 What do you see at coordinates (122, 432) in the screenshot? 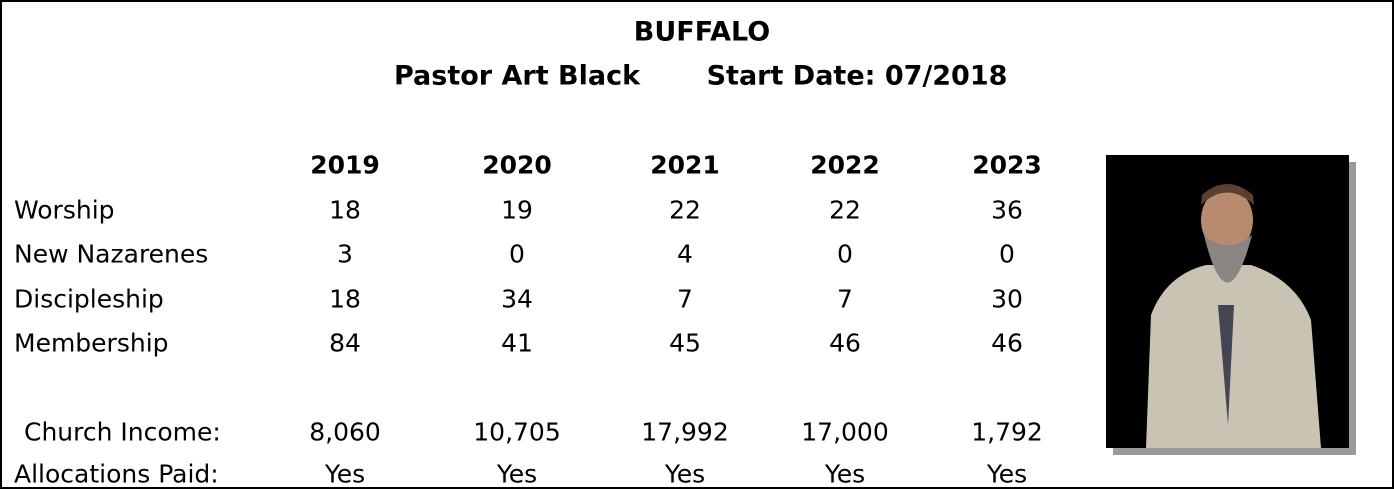
I see `row-label: Church Income:` at bounding box center [122, 432].